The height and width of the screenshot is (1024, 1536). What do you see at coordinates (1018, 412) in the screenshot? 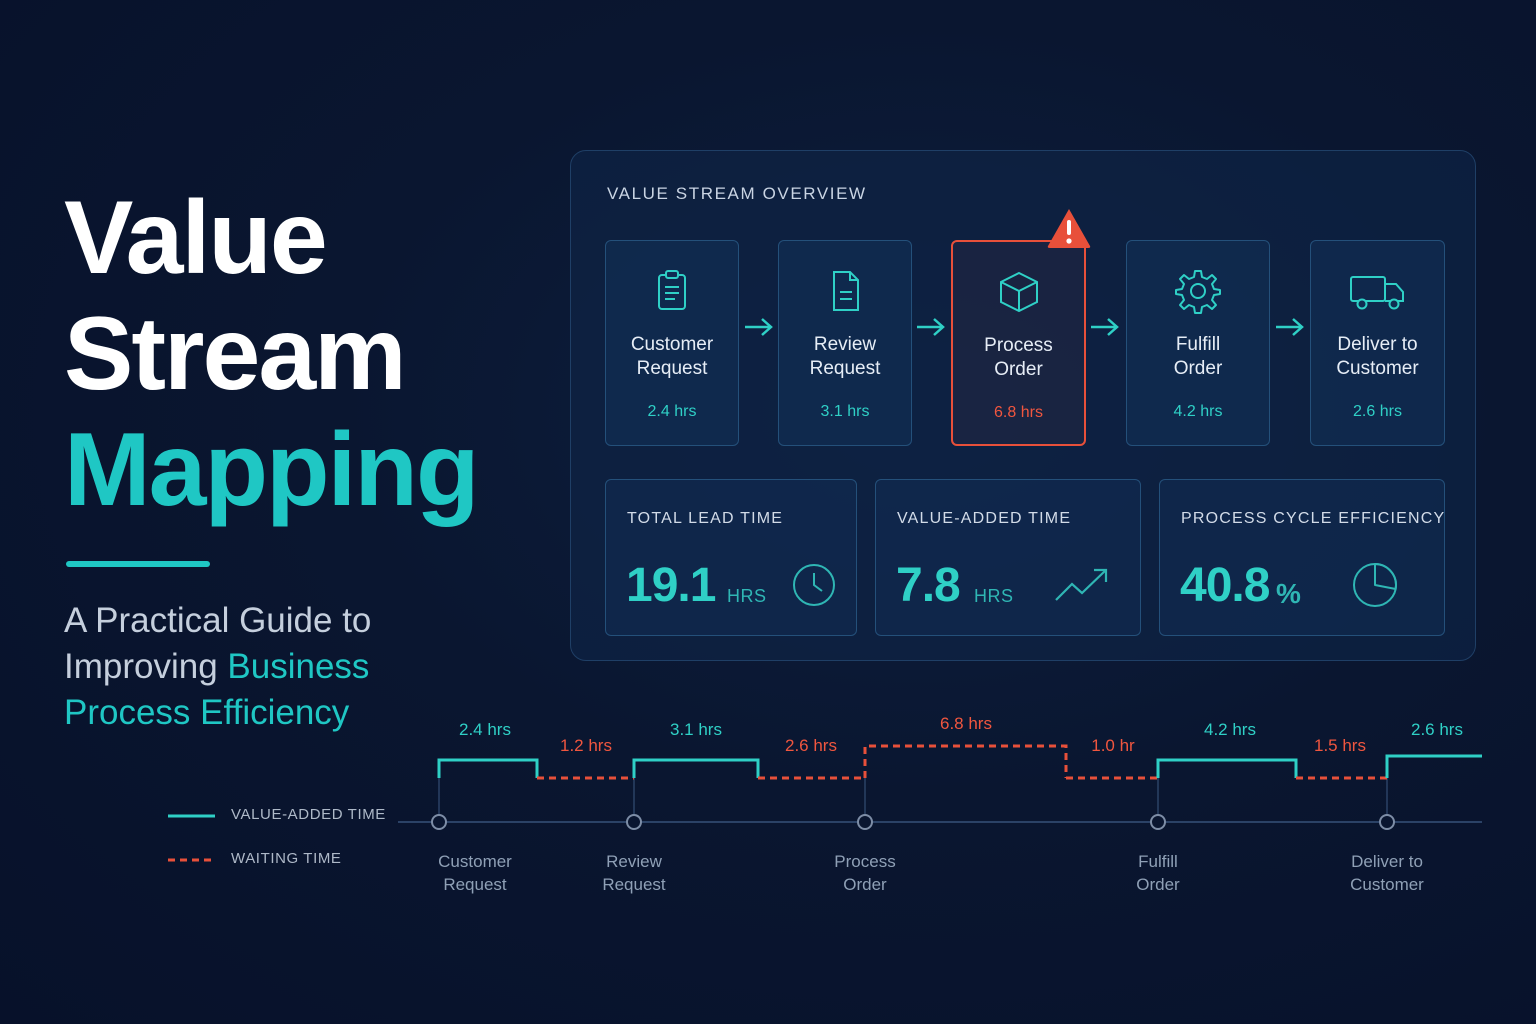
I see `step-time: 6.8 hrs` at bounding box center [1018, 412].